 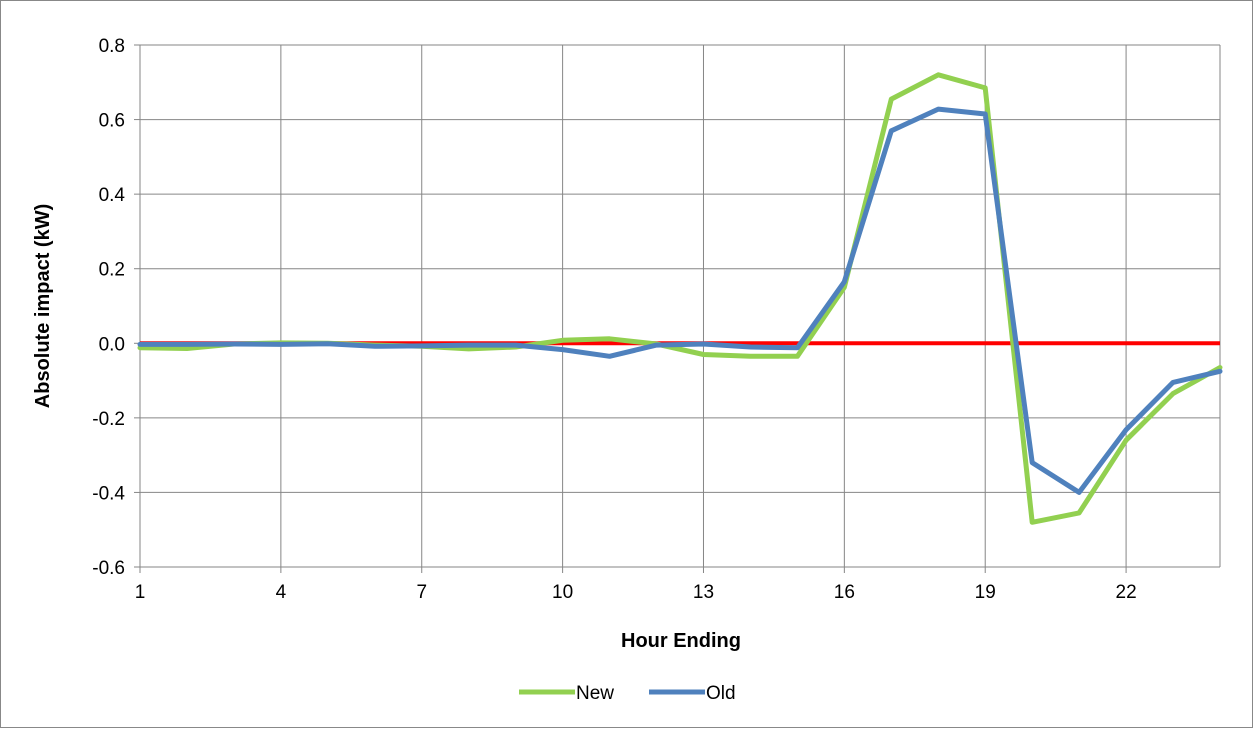 I want to click on y-tick-label: 0.2, so click(x=112, y=270).